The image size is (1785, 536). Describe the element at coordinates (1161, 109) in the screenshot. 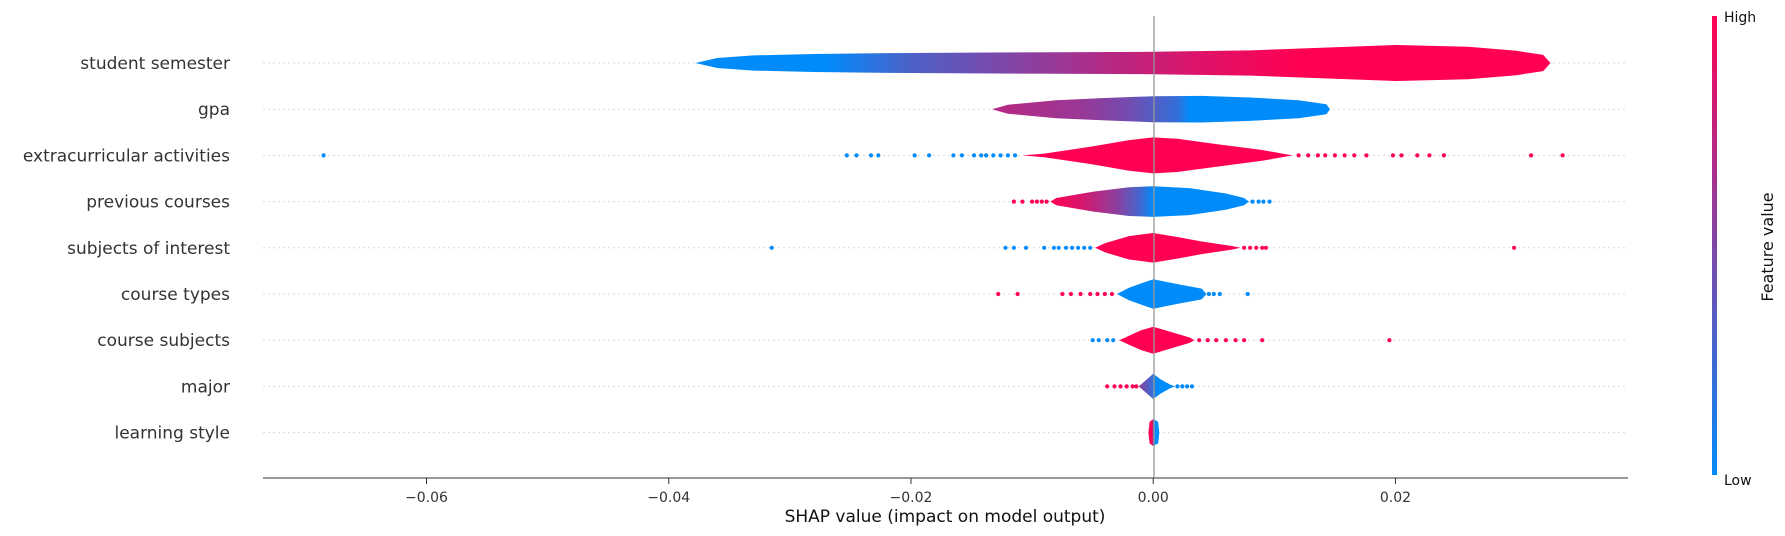

I see `violin-gpa` at that location.